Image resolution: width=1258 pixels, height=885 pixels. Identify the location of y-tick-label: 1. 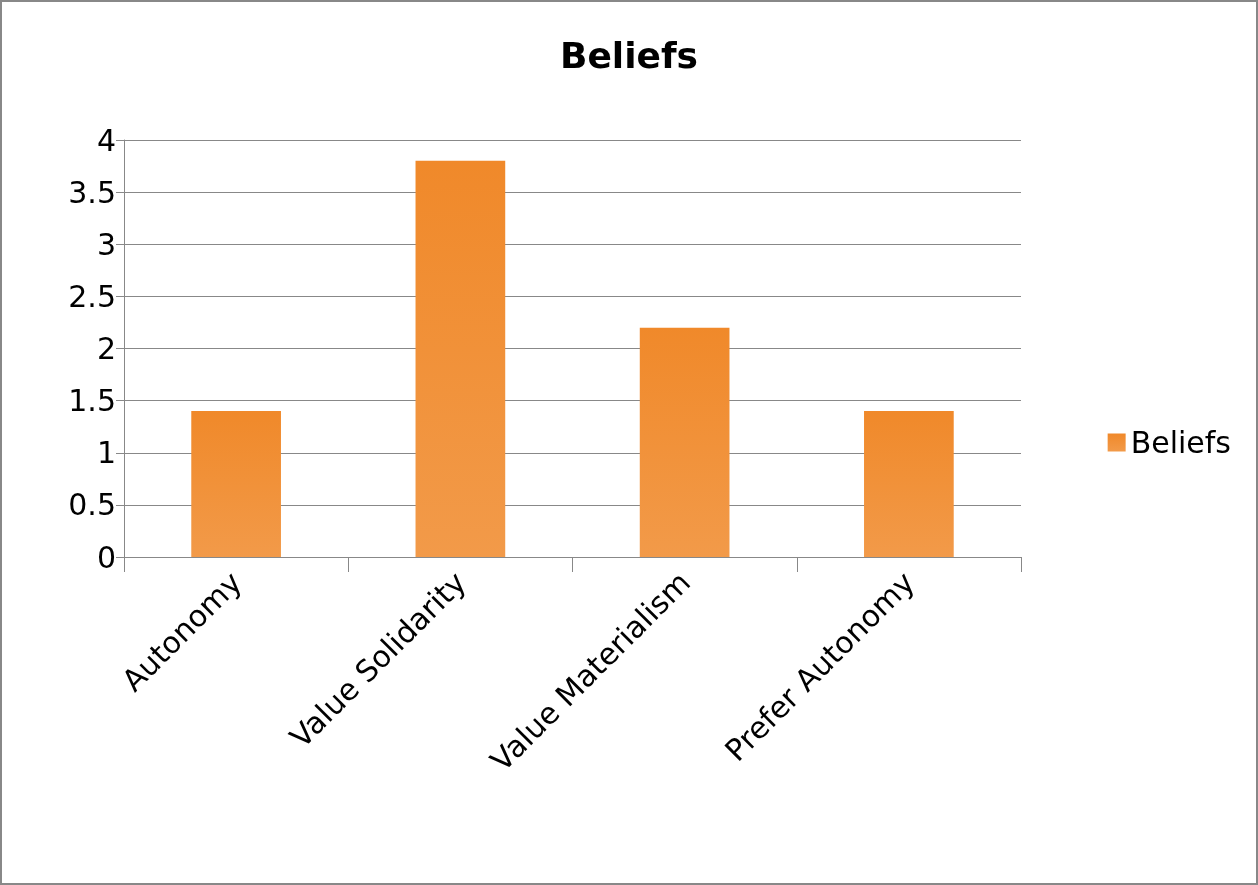
(106, 453).